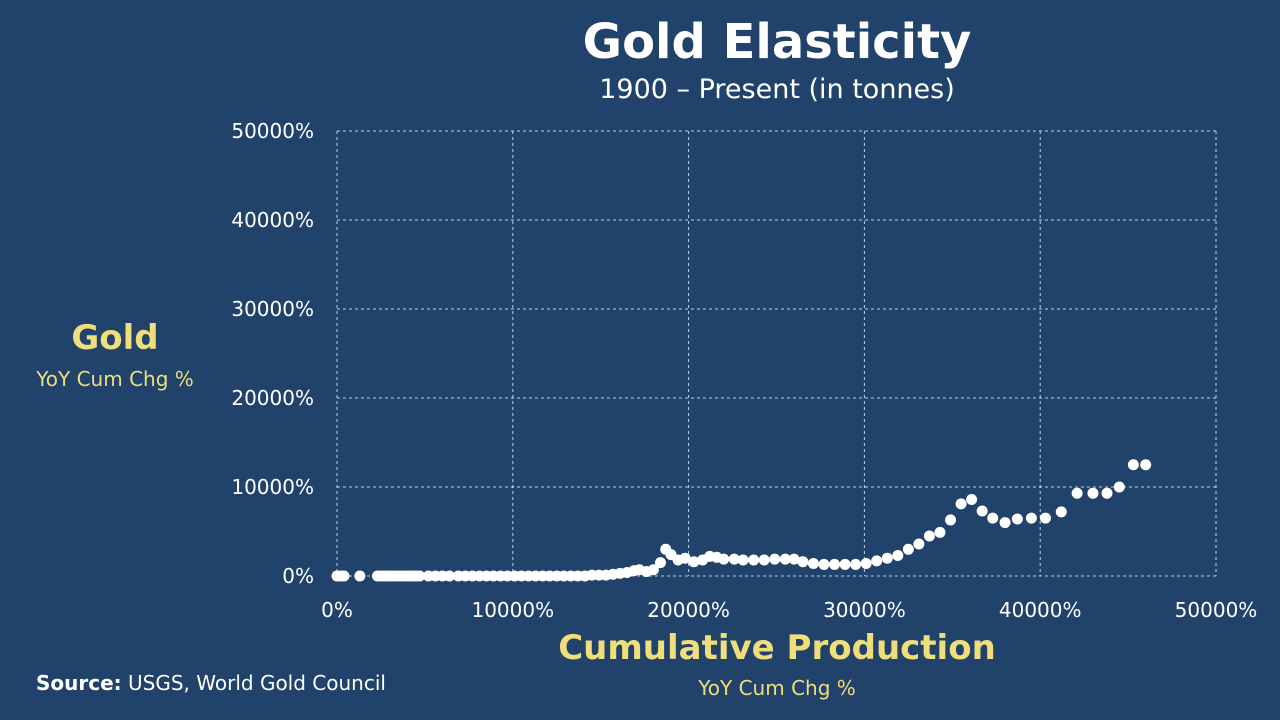  I want to click on y-tick-label: 20000%, so click(272, 398).